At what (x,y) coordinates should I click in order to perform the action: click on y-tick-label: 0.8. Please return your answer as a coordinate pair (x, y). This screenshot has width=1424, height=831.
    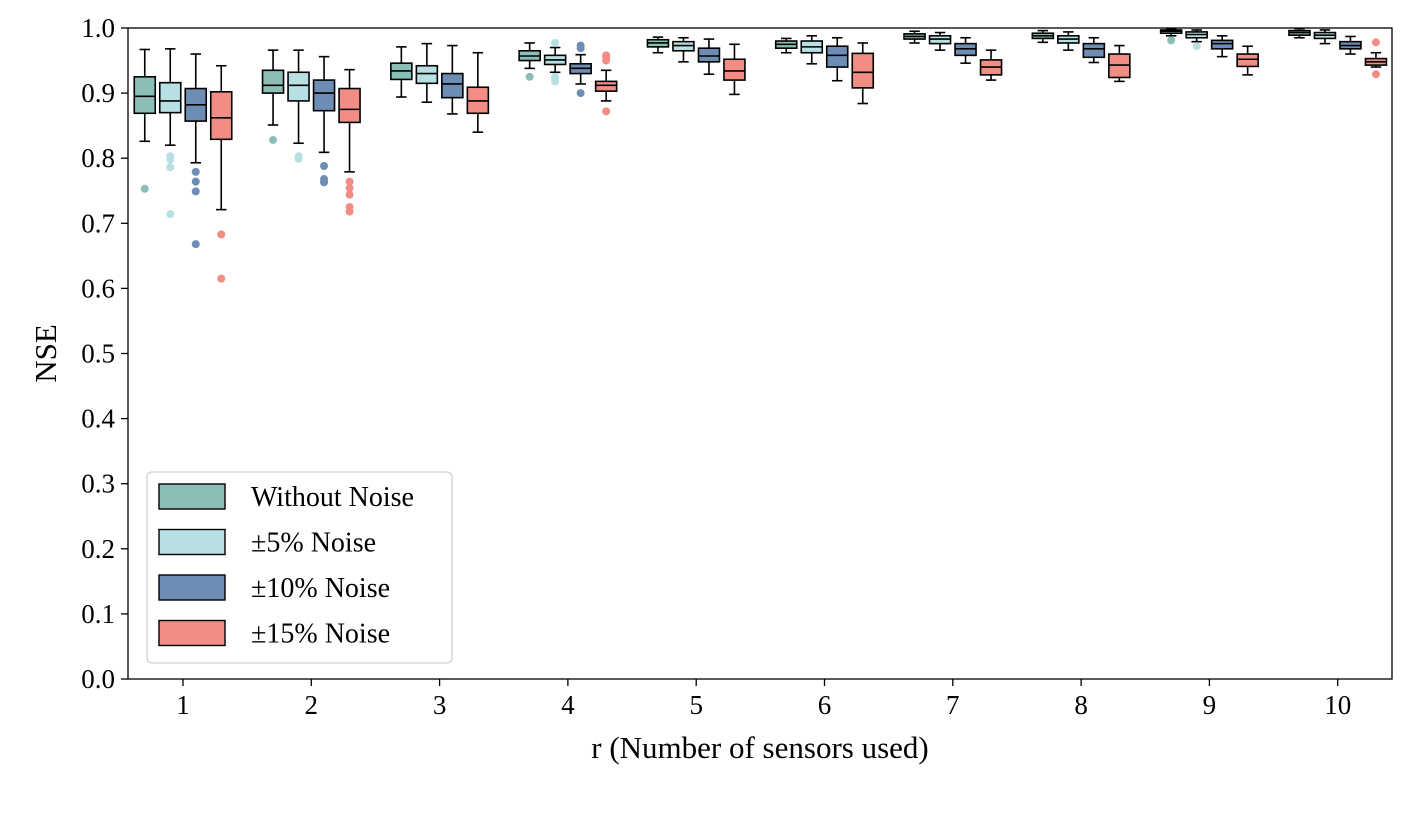
    Looking at the image, I should click on (98, 158).